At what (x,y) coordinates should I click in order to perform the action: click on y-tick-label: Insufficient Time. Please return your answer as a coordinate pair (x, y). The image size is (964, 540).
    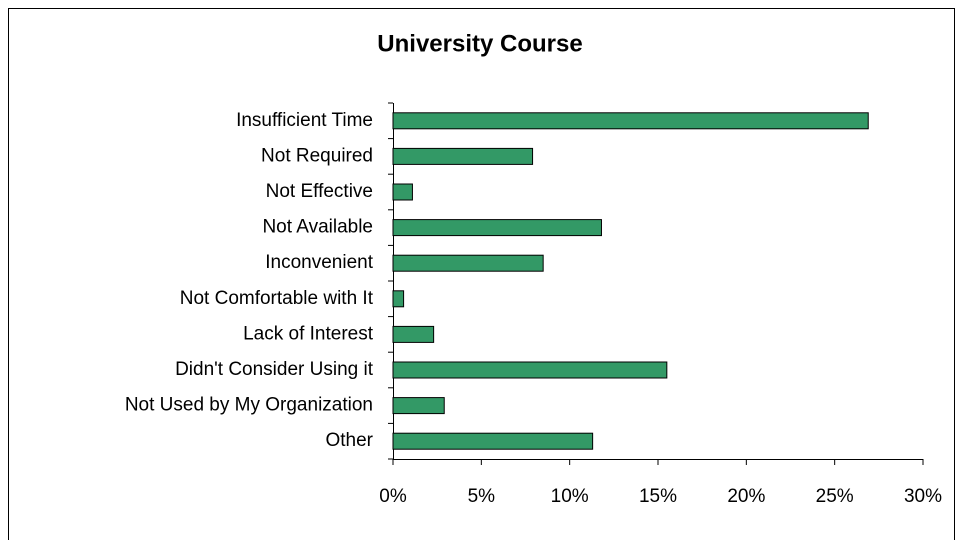
    Looking at the image, I should click on (304, 120).